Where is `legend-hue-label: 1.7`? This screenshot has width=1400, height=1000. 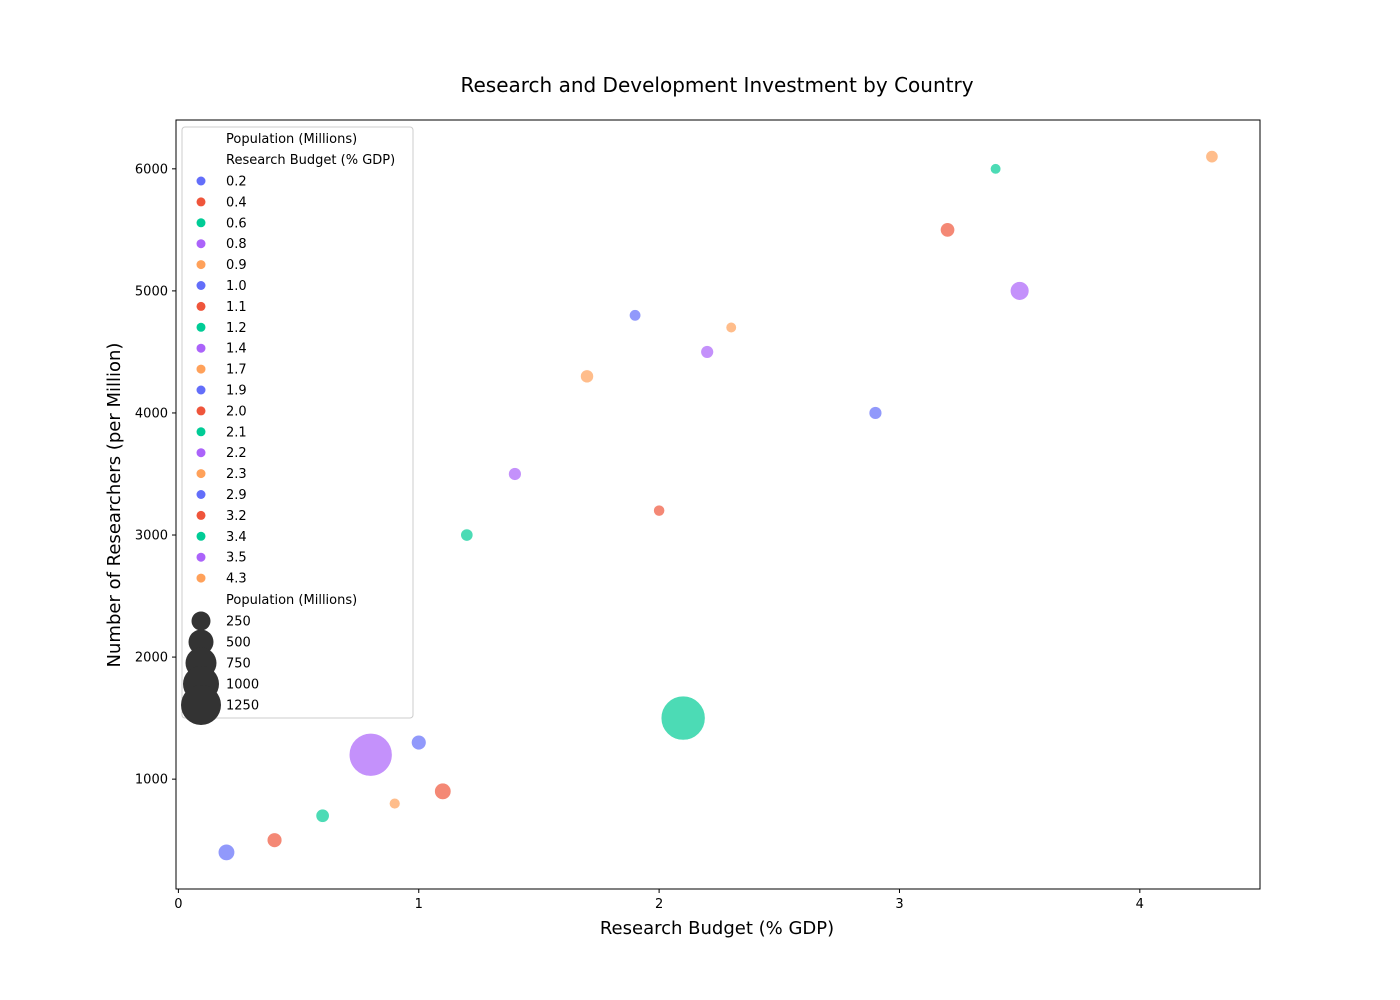 legend-hue-label: 1.7 is located at coordinates (236, 370).